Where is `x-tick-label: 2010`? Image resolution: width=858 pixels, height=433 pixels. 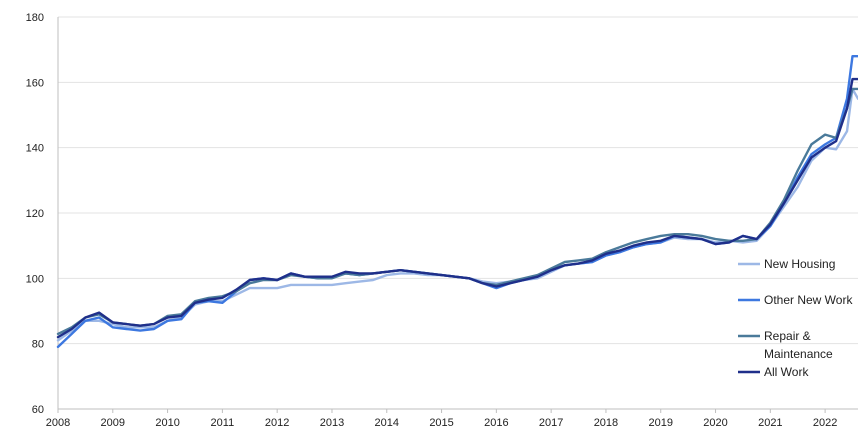 x-tick-label: 2010 is located at coordinates (167, 423).